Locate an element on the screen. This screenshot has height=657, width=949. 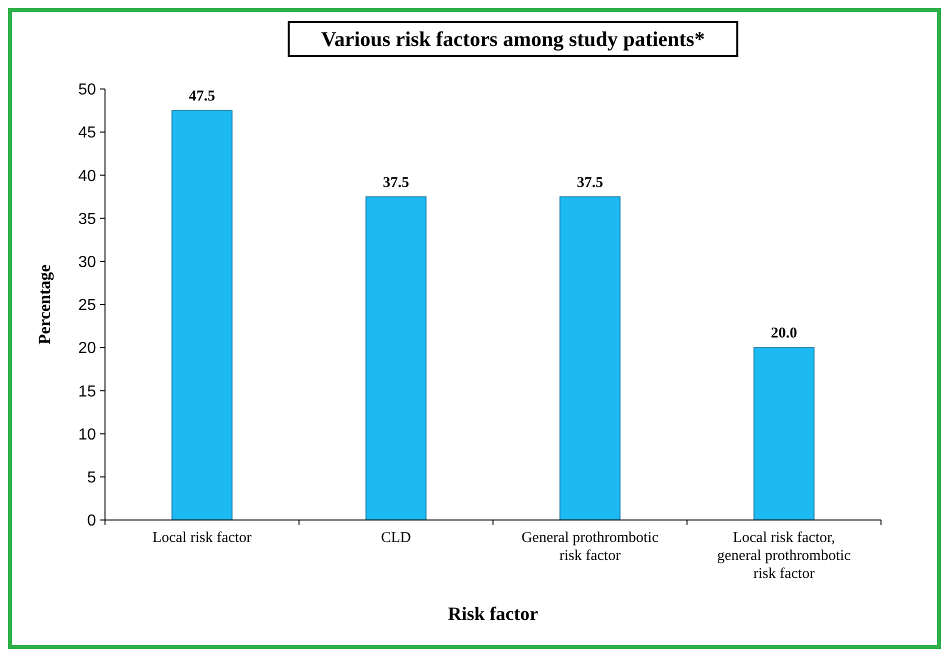
y-tick-label: 45 is located at coordinates (87, 133).